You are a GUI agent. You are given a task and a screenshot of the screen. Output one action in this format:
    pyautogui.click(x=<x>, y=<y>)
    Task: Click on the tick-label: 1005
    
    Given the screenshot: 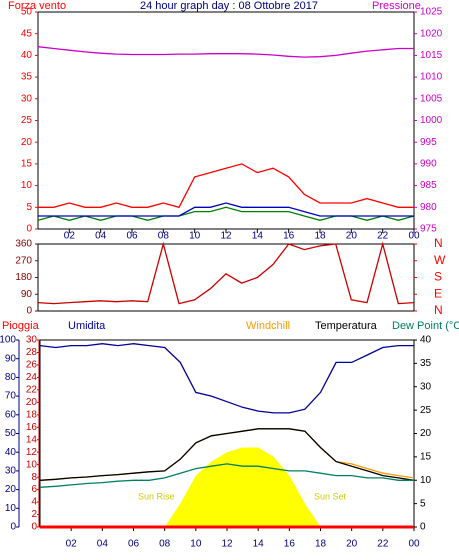 What is the action you would take?
    pyautogui.click(x=431, y=98)
    